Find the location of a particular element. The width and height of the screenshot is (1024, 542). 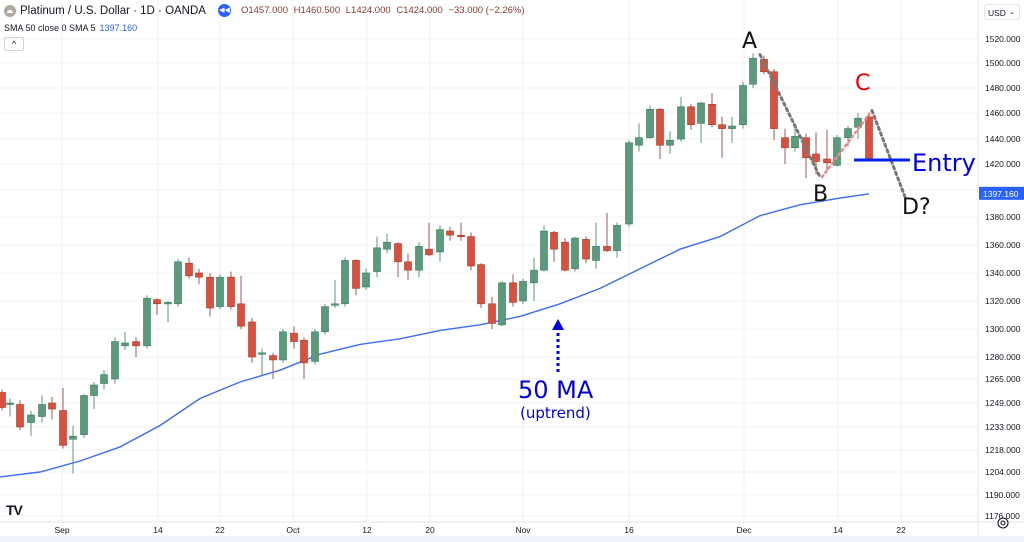

svg-text: 12 is located at coordinates (367, 530).